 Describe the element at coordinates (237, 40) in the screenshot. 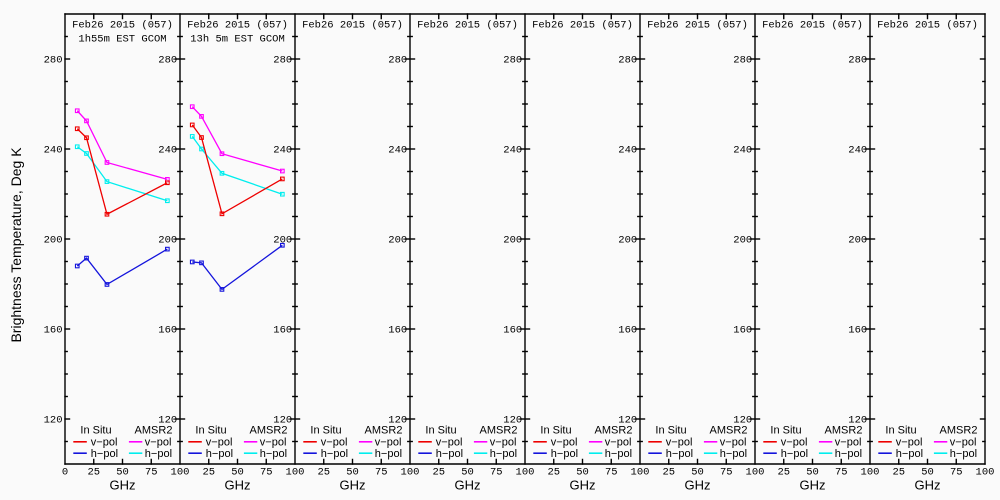

I see `svg-text: 13h 5m EST GCOM` at that location.